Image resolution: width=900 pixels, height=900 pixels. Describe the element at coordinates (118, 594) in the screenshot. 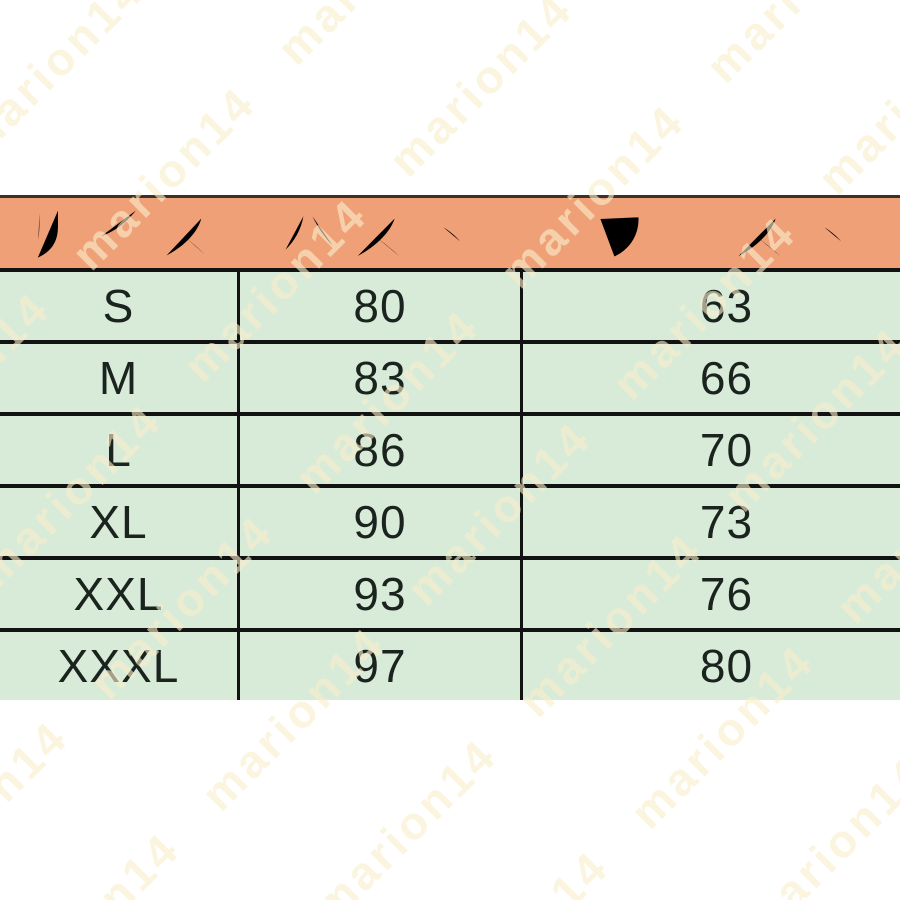

I see `size-cell: XXL` at that location.